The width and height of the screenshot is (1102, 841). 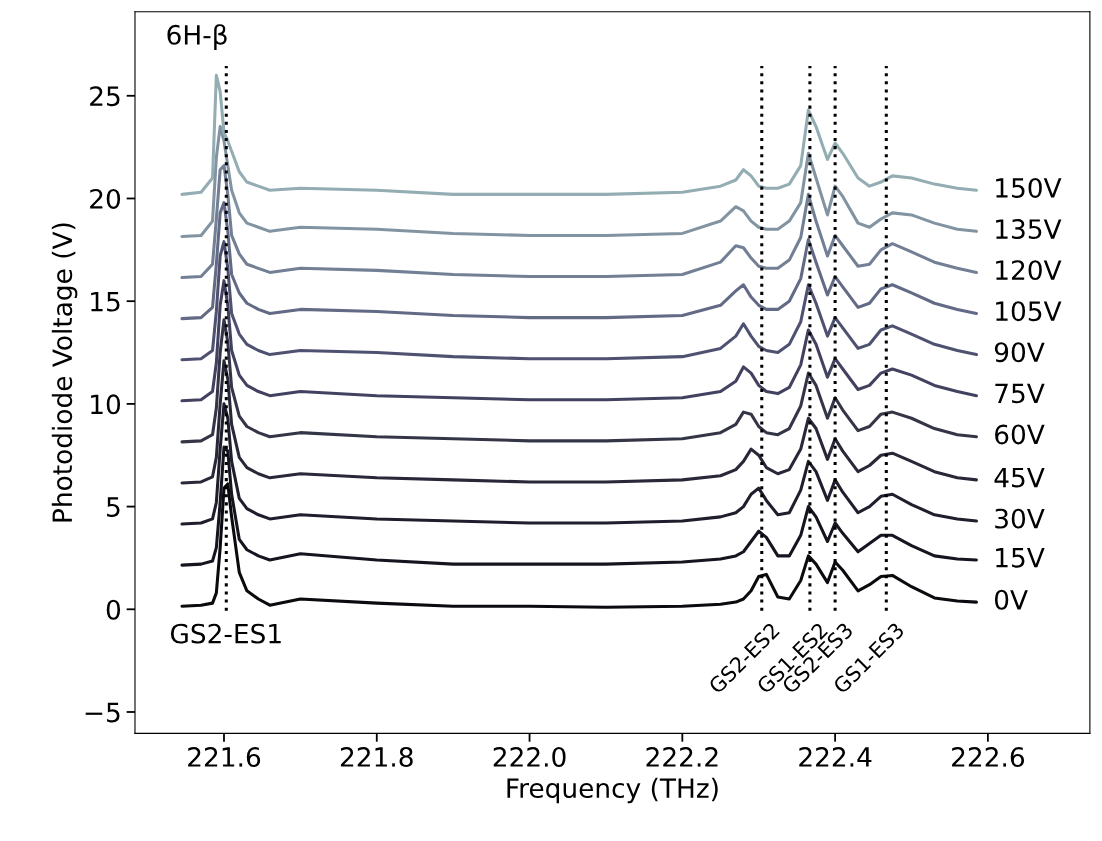 I want to click on series-label: 120V, so click(x=1029, y=270).